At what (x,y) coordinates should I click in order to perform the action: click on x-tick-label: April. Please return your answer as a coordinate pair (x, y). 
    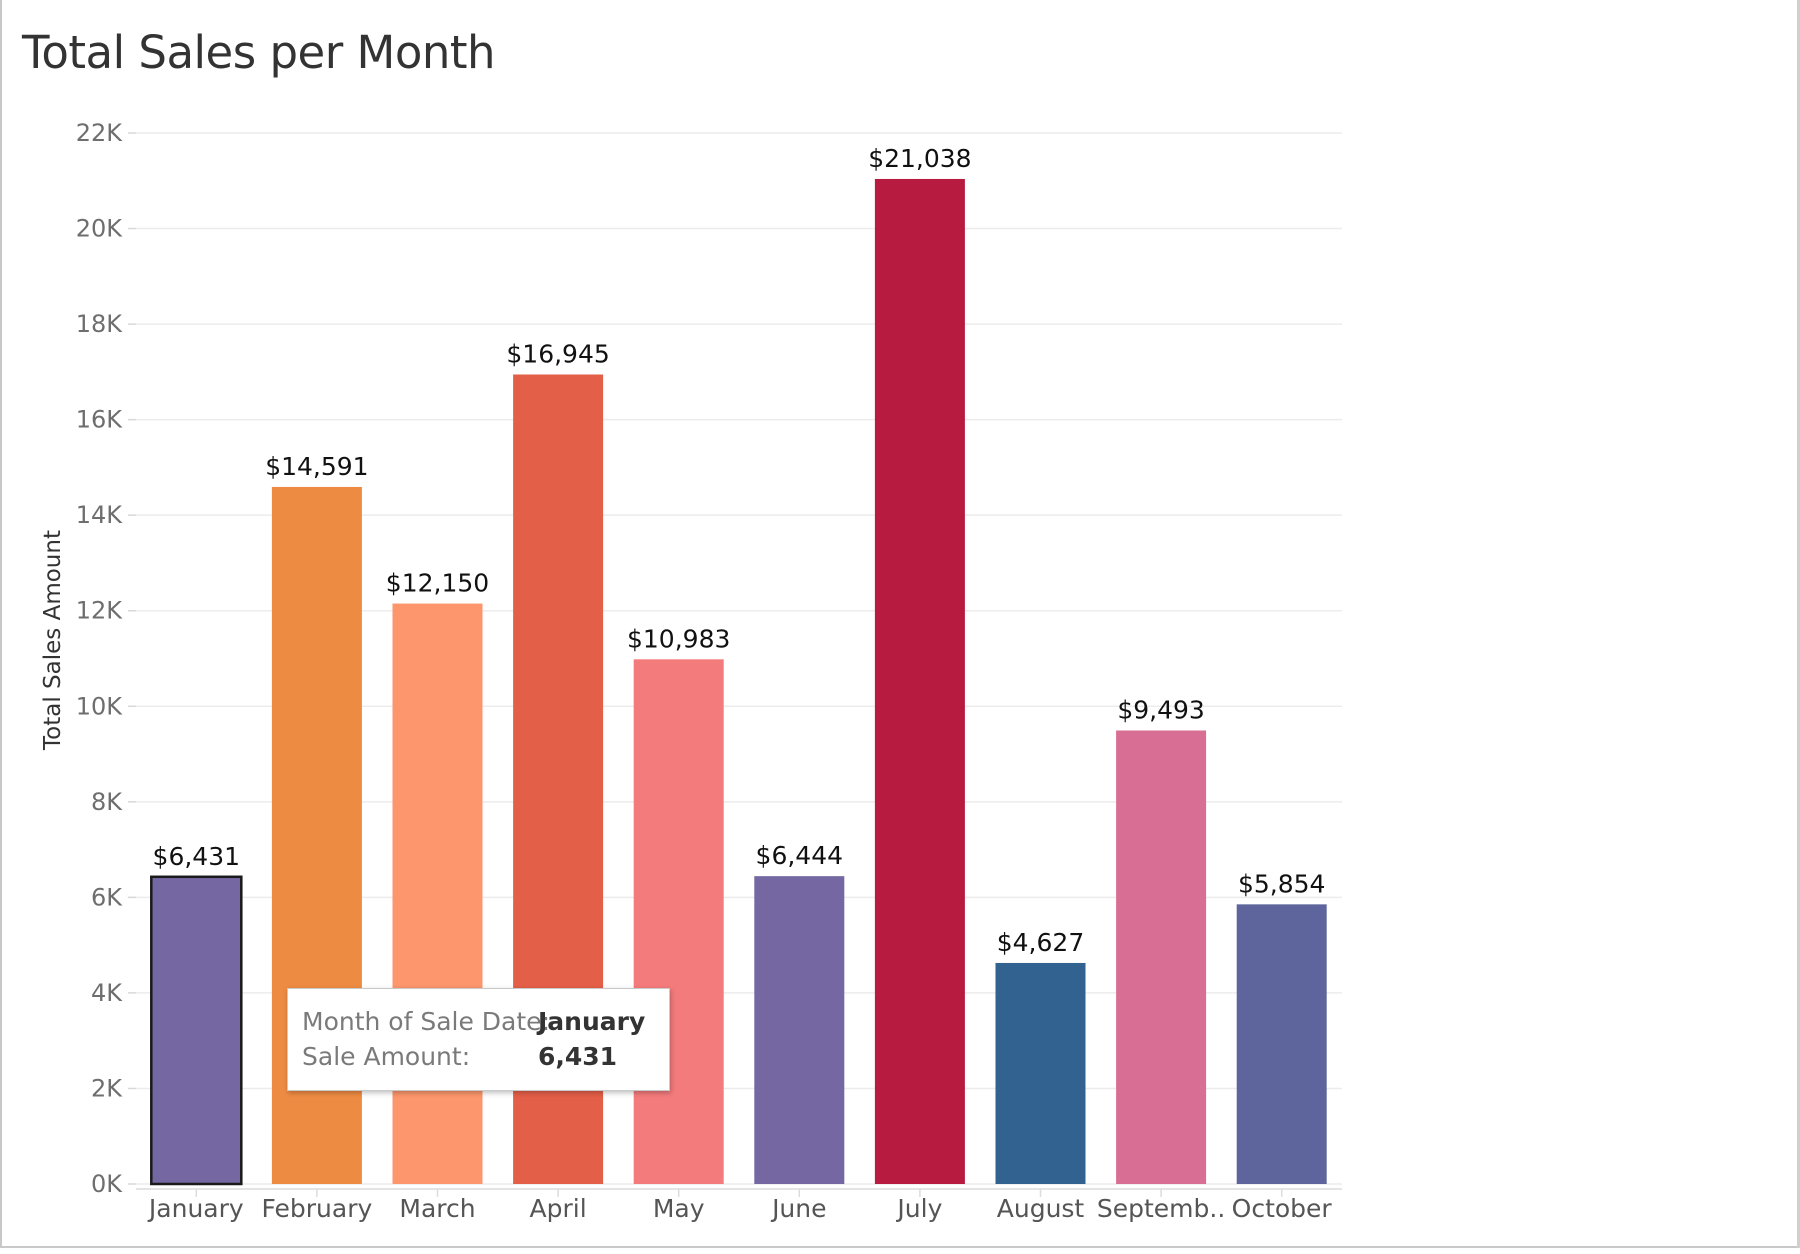
    Looking at the image, I should click on (558, 1208).